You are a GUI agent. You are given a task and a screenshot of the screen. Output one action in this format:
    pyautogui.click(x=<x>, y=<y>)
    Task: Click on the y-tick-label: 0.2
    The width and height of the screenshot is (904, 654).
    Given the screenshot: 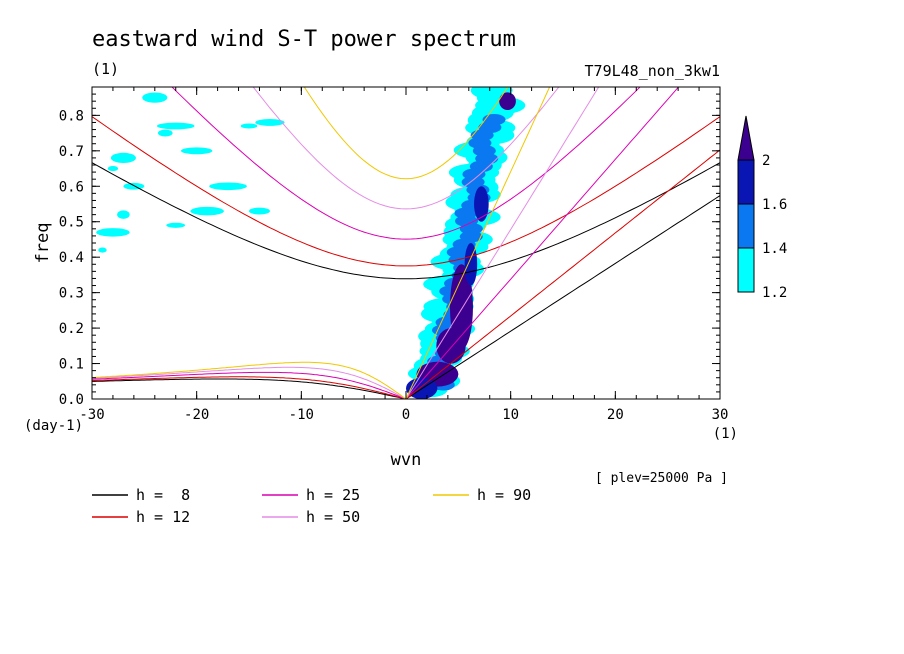 What is the action you would take?
    pyautogui.click(x=71, y=329)
    